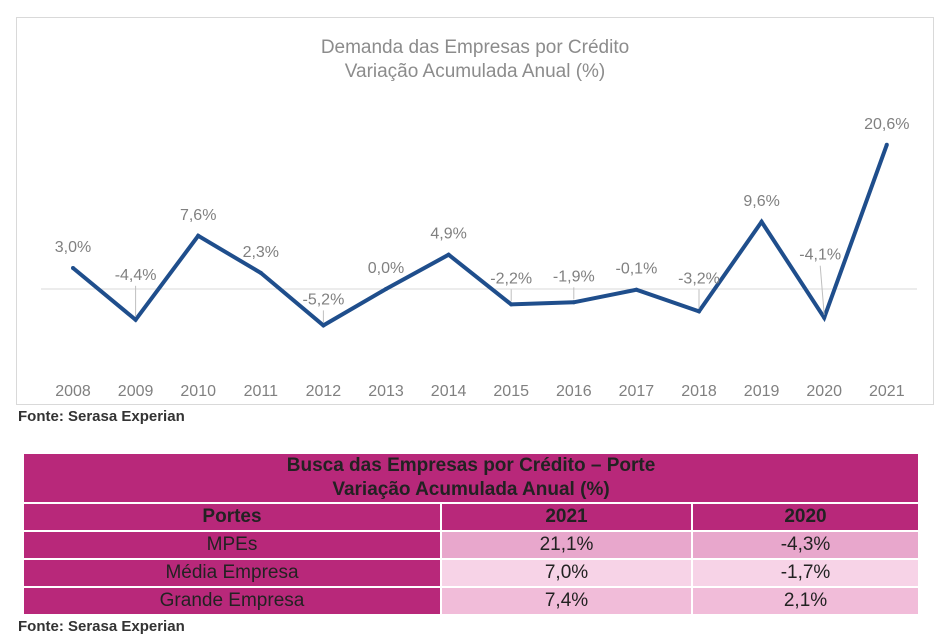 Image resolution: width=948 pixels, height=644 pixels. I want to click on x-tick-label: 2008, so click(73, 391).